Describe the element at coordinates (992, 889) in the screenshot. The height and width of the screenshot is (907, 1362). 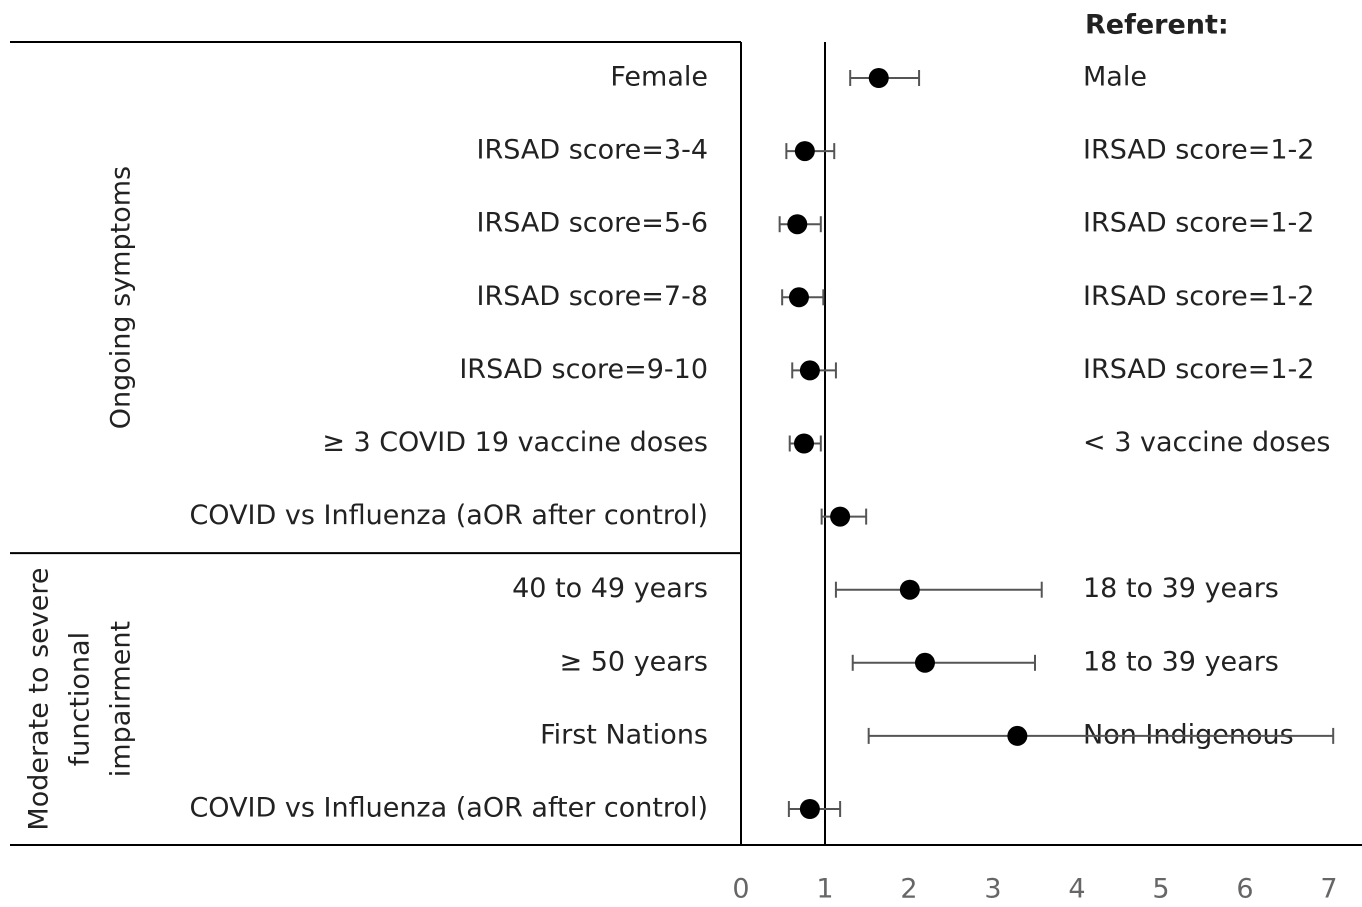
I see `x-tick-label: 3` at that location.